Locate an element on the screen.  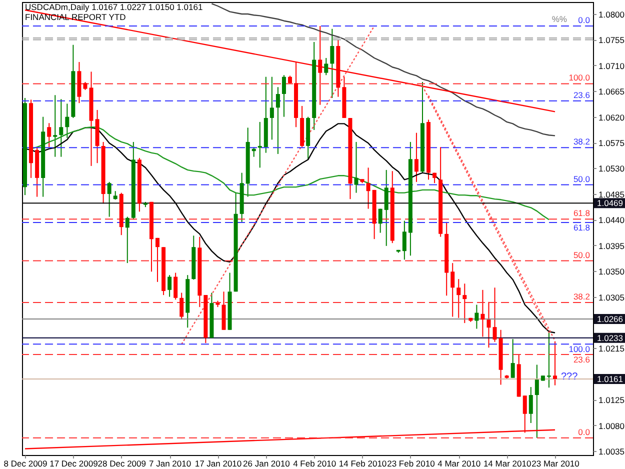
x-tick-label: 23 Feb 2010 is located at coordinates (411, 463).